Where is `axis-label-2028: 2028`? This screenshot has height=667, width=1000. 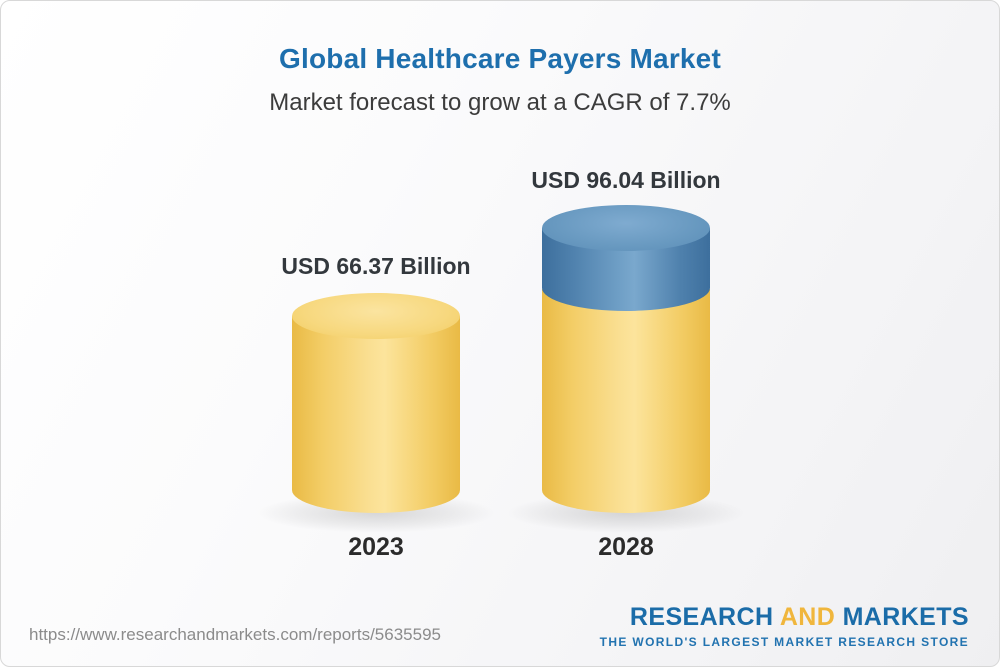 axis-label-2028: 2028 is located at coordinates (626, 547).